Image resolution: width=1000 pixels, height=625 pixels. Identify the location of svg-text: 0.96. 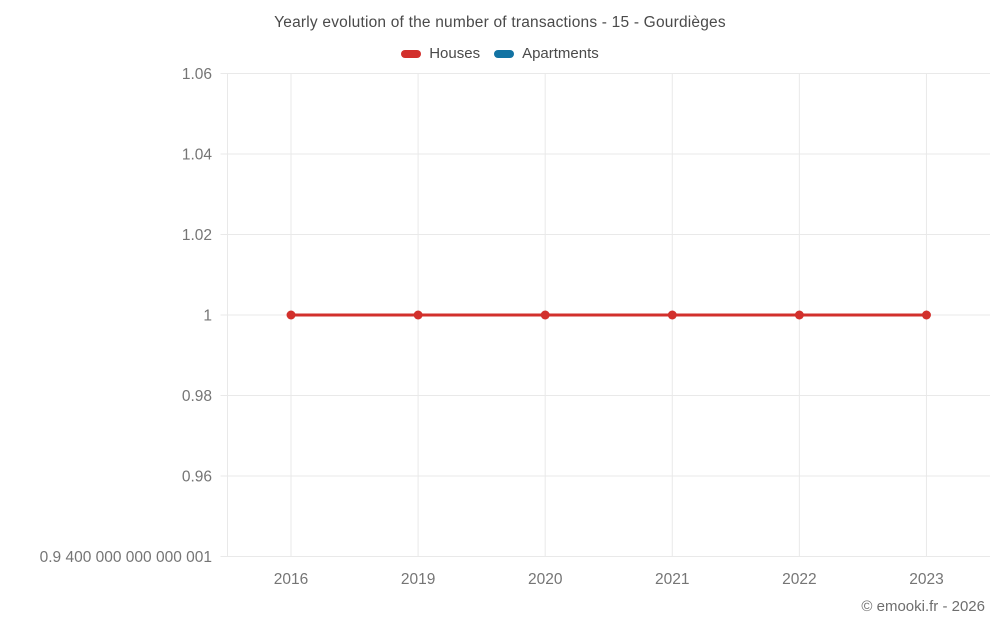
(197, 477).